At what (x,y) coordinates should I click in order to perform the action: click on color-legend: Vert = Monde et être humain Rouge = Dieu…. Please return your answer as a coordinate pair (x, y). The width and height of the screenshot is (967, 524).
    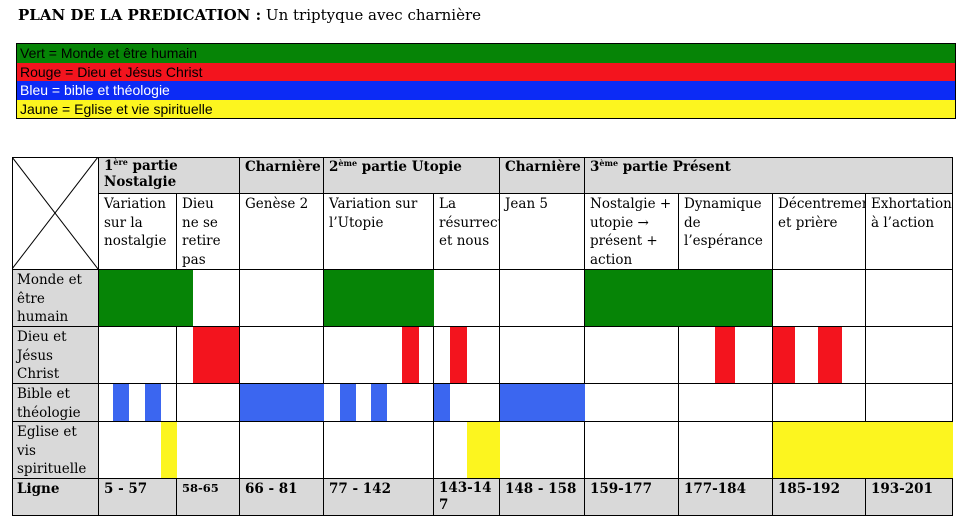
    Looking at the image, I should click on (486, 81).